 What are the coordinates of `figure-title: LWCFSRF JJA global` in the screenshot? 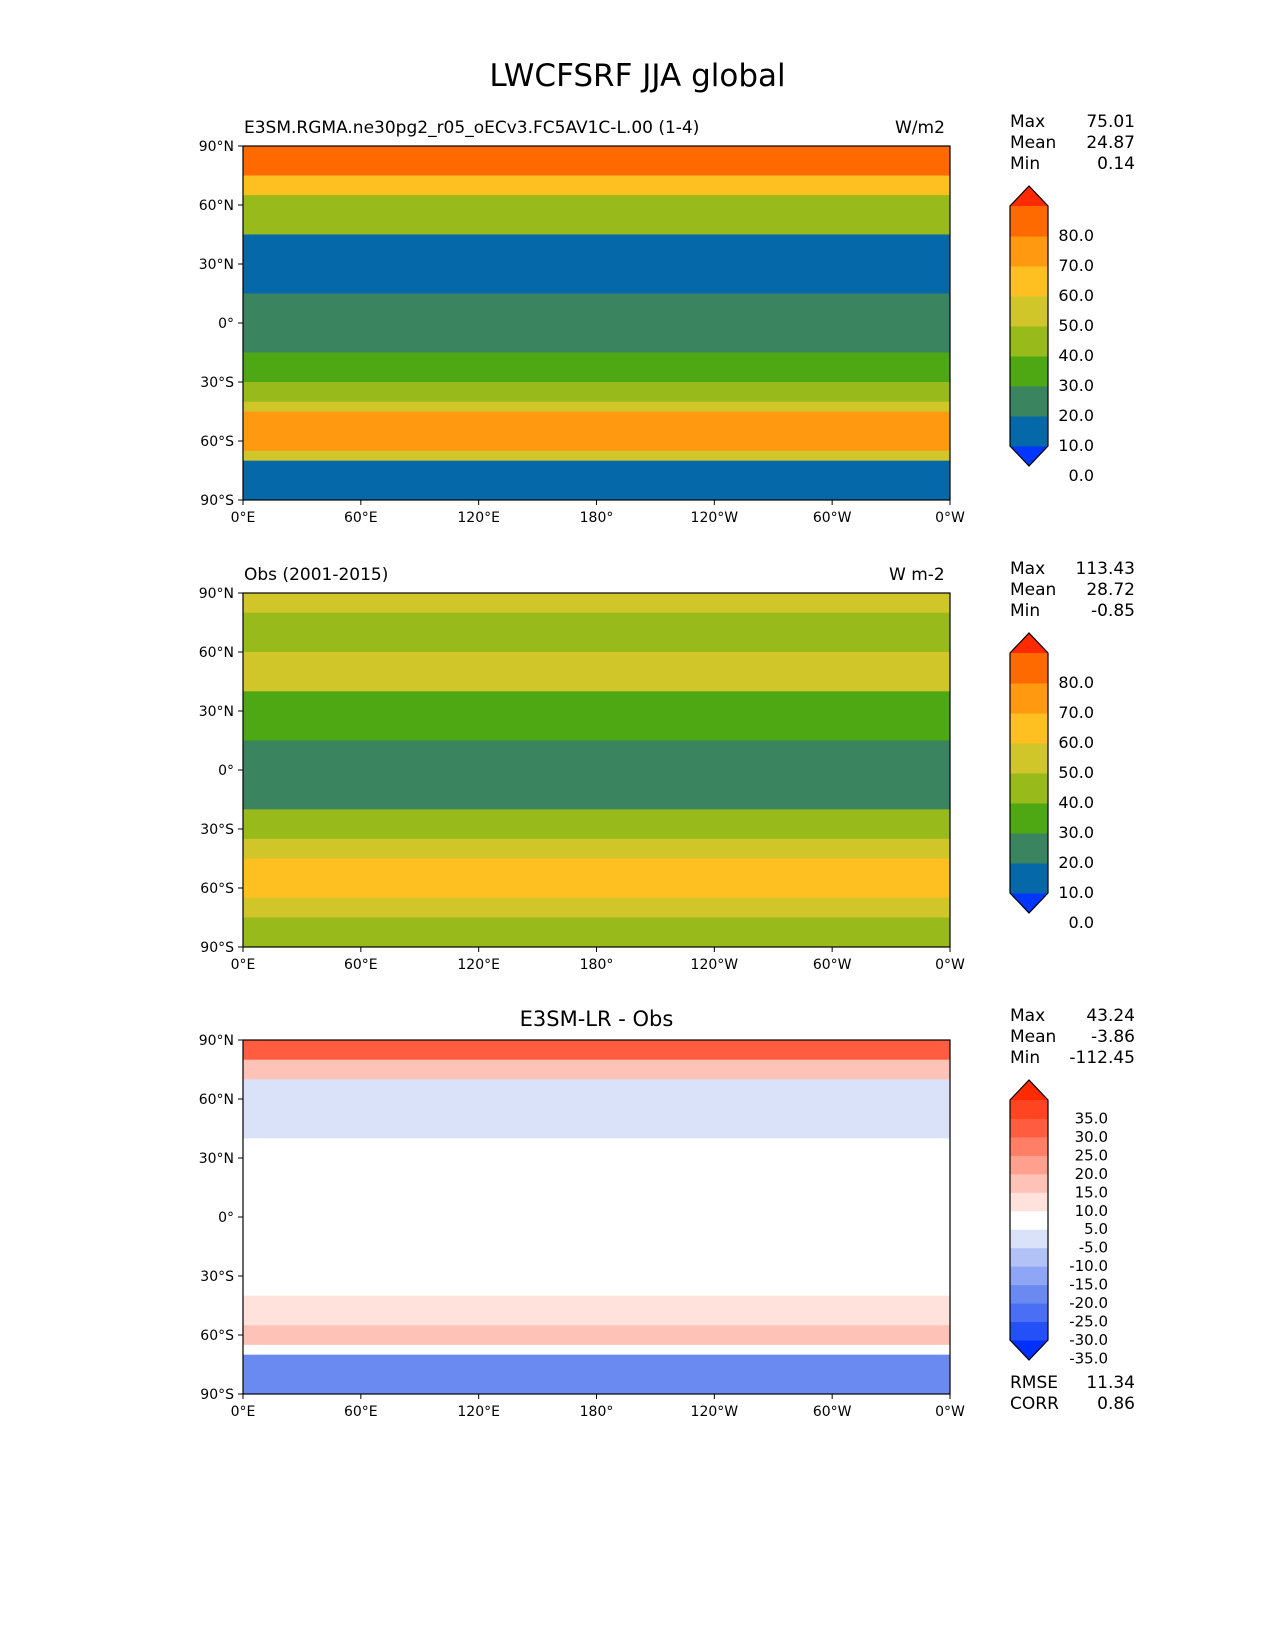 It's located at (637, 76).